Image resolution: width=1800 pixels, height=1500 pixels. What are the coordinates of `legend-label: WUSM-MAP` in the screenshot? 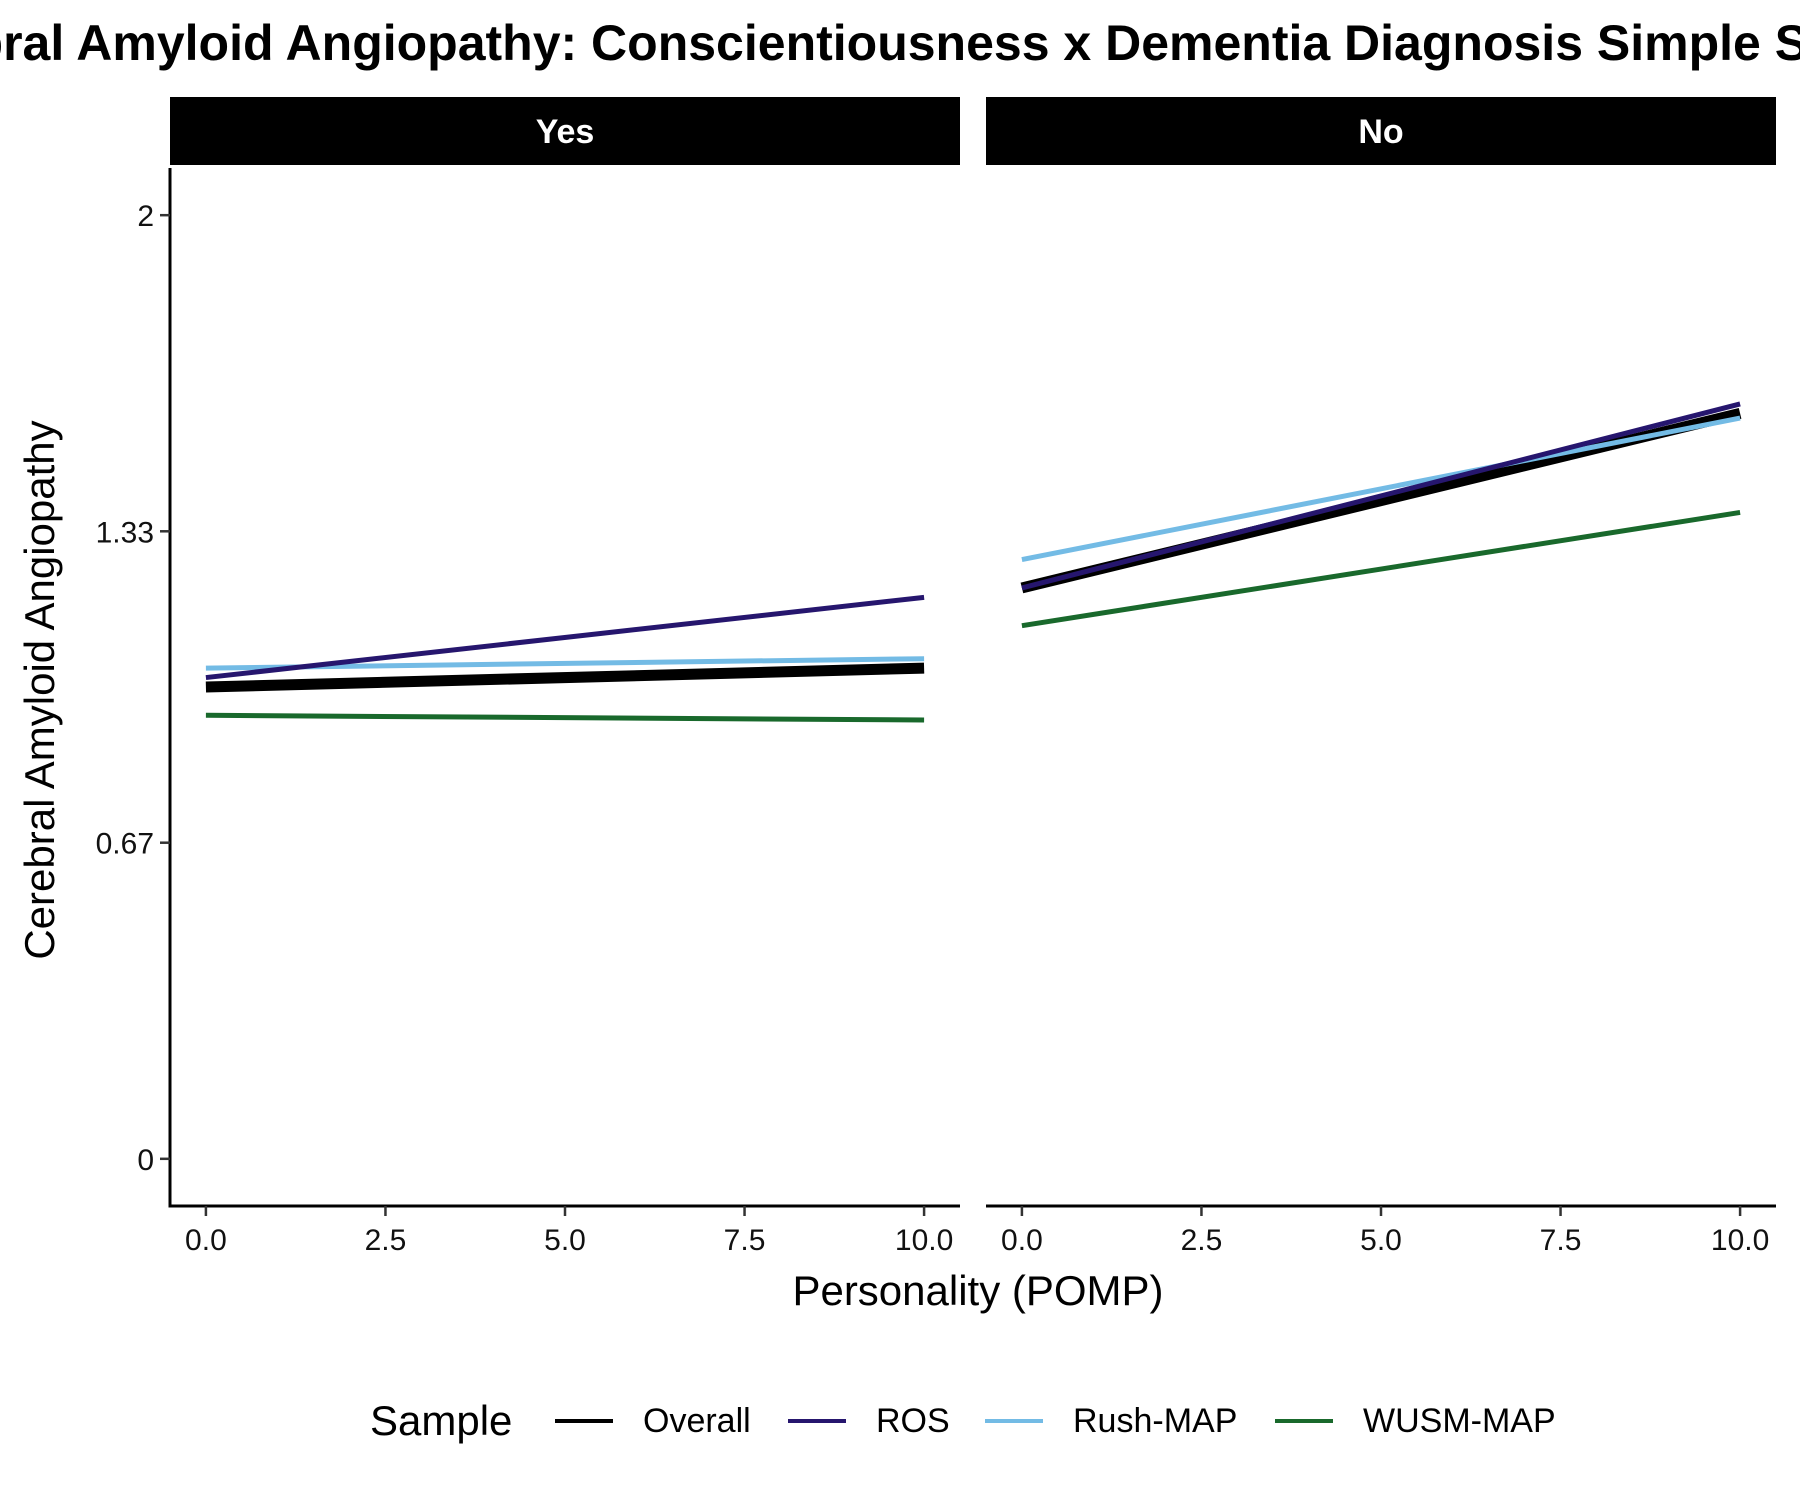 It's located at (1459, 1421).